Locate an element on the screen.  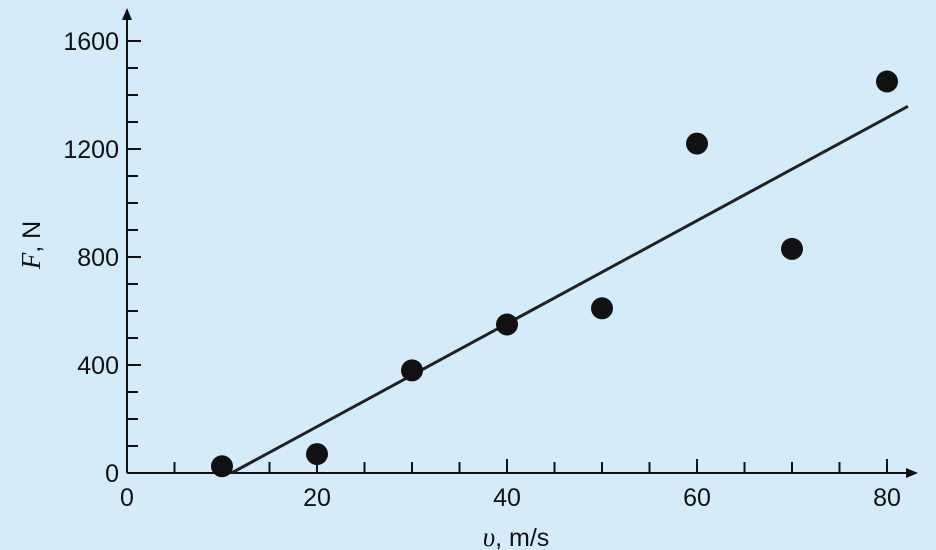
x-axis-arrow is located at coordinates (912, 473).